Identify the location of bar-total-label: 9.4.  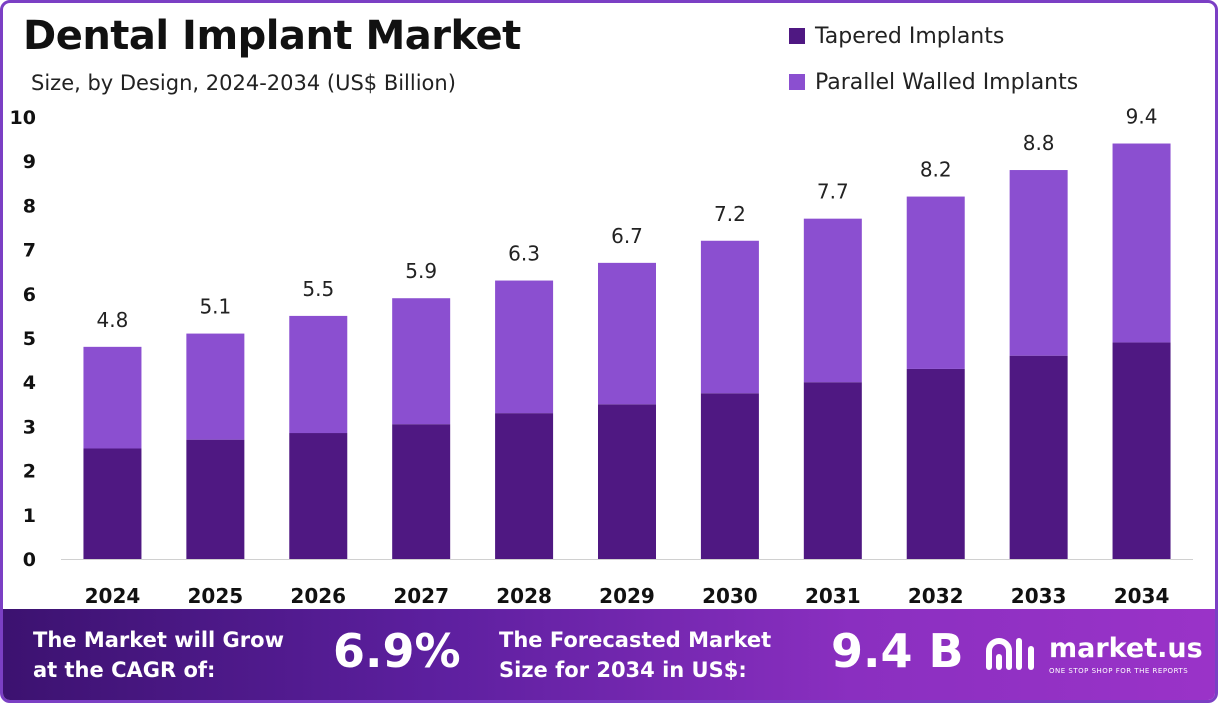
(1142, 117).